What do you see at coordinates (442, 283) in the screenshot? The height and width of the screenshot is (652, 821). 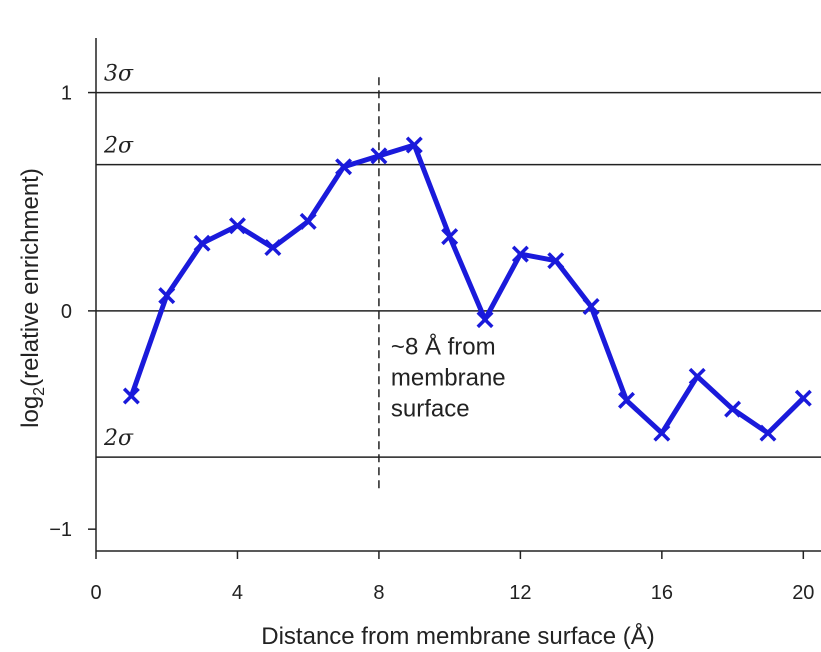 I see `vertical-marker: ~8 Å from membrane surface` at bounding box center [442, 283].